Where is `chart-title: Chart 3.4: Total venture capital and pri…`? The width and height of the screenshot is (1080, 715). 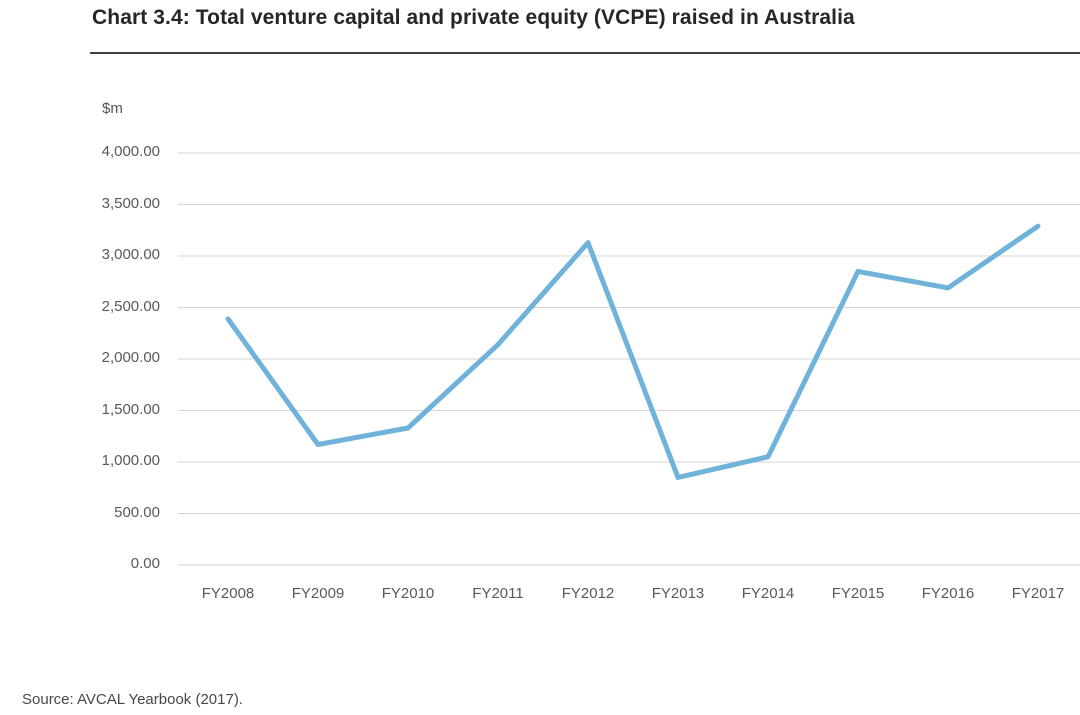 chart-title: Chart 3.4: Total venture capital and pri… is located at coordinates (473, 17).